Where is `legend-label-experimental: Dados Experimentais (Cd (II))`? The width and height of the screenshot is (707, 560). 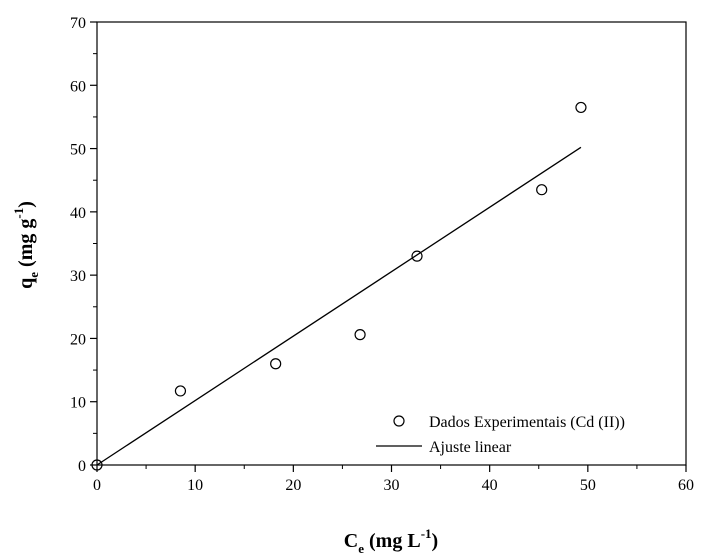 legend-label-experimental: Dados Experimentais (Cd (II)) is located at coordinates (527, 422).